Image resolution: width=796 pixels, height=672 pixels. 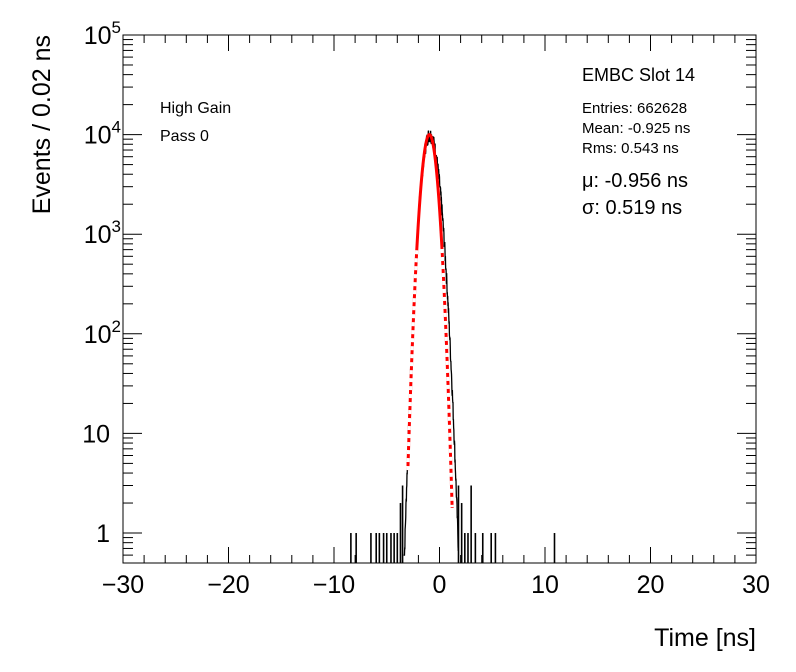 What do you see at coordinates (651, 585) in the screenshot?
I see `x-tick-label: 20` at bounding box center [651, 585].